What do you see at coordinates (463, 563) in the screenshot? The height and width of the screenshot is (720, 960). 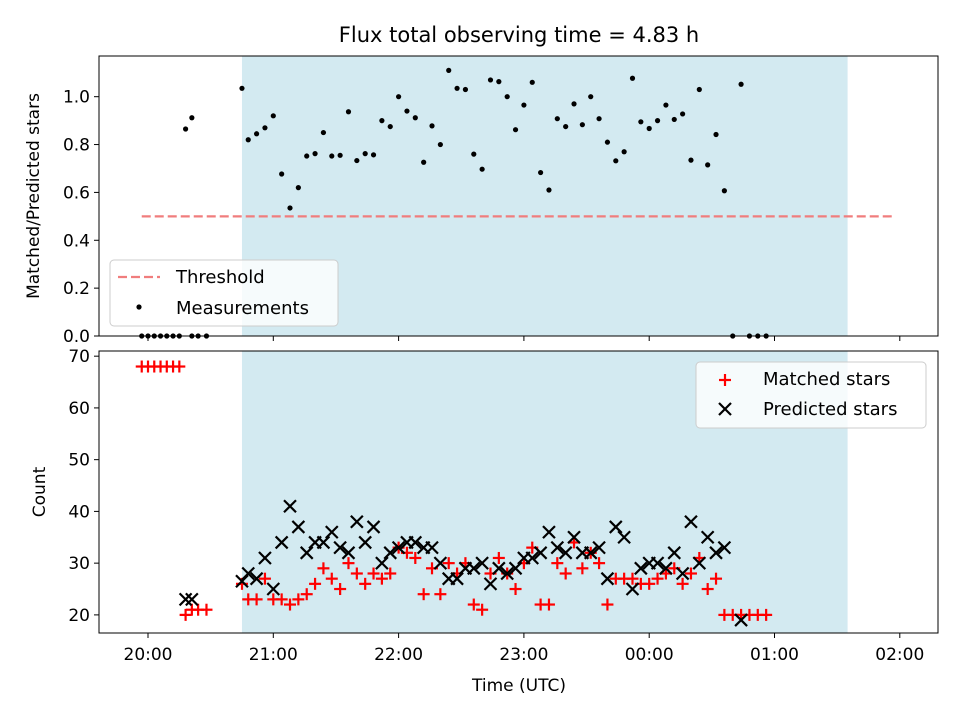 I see `predicted-stars-series` at bounding box center [463, 563].